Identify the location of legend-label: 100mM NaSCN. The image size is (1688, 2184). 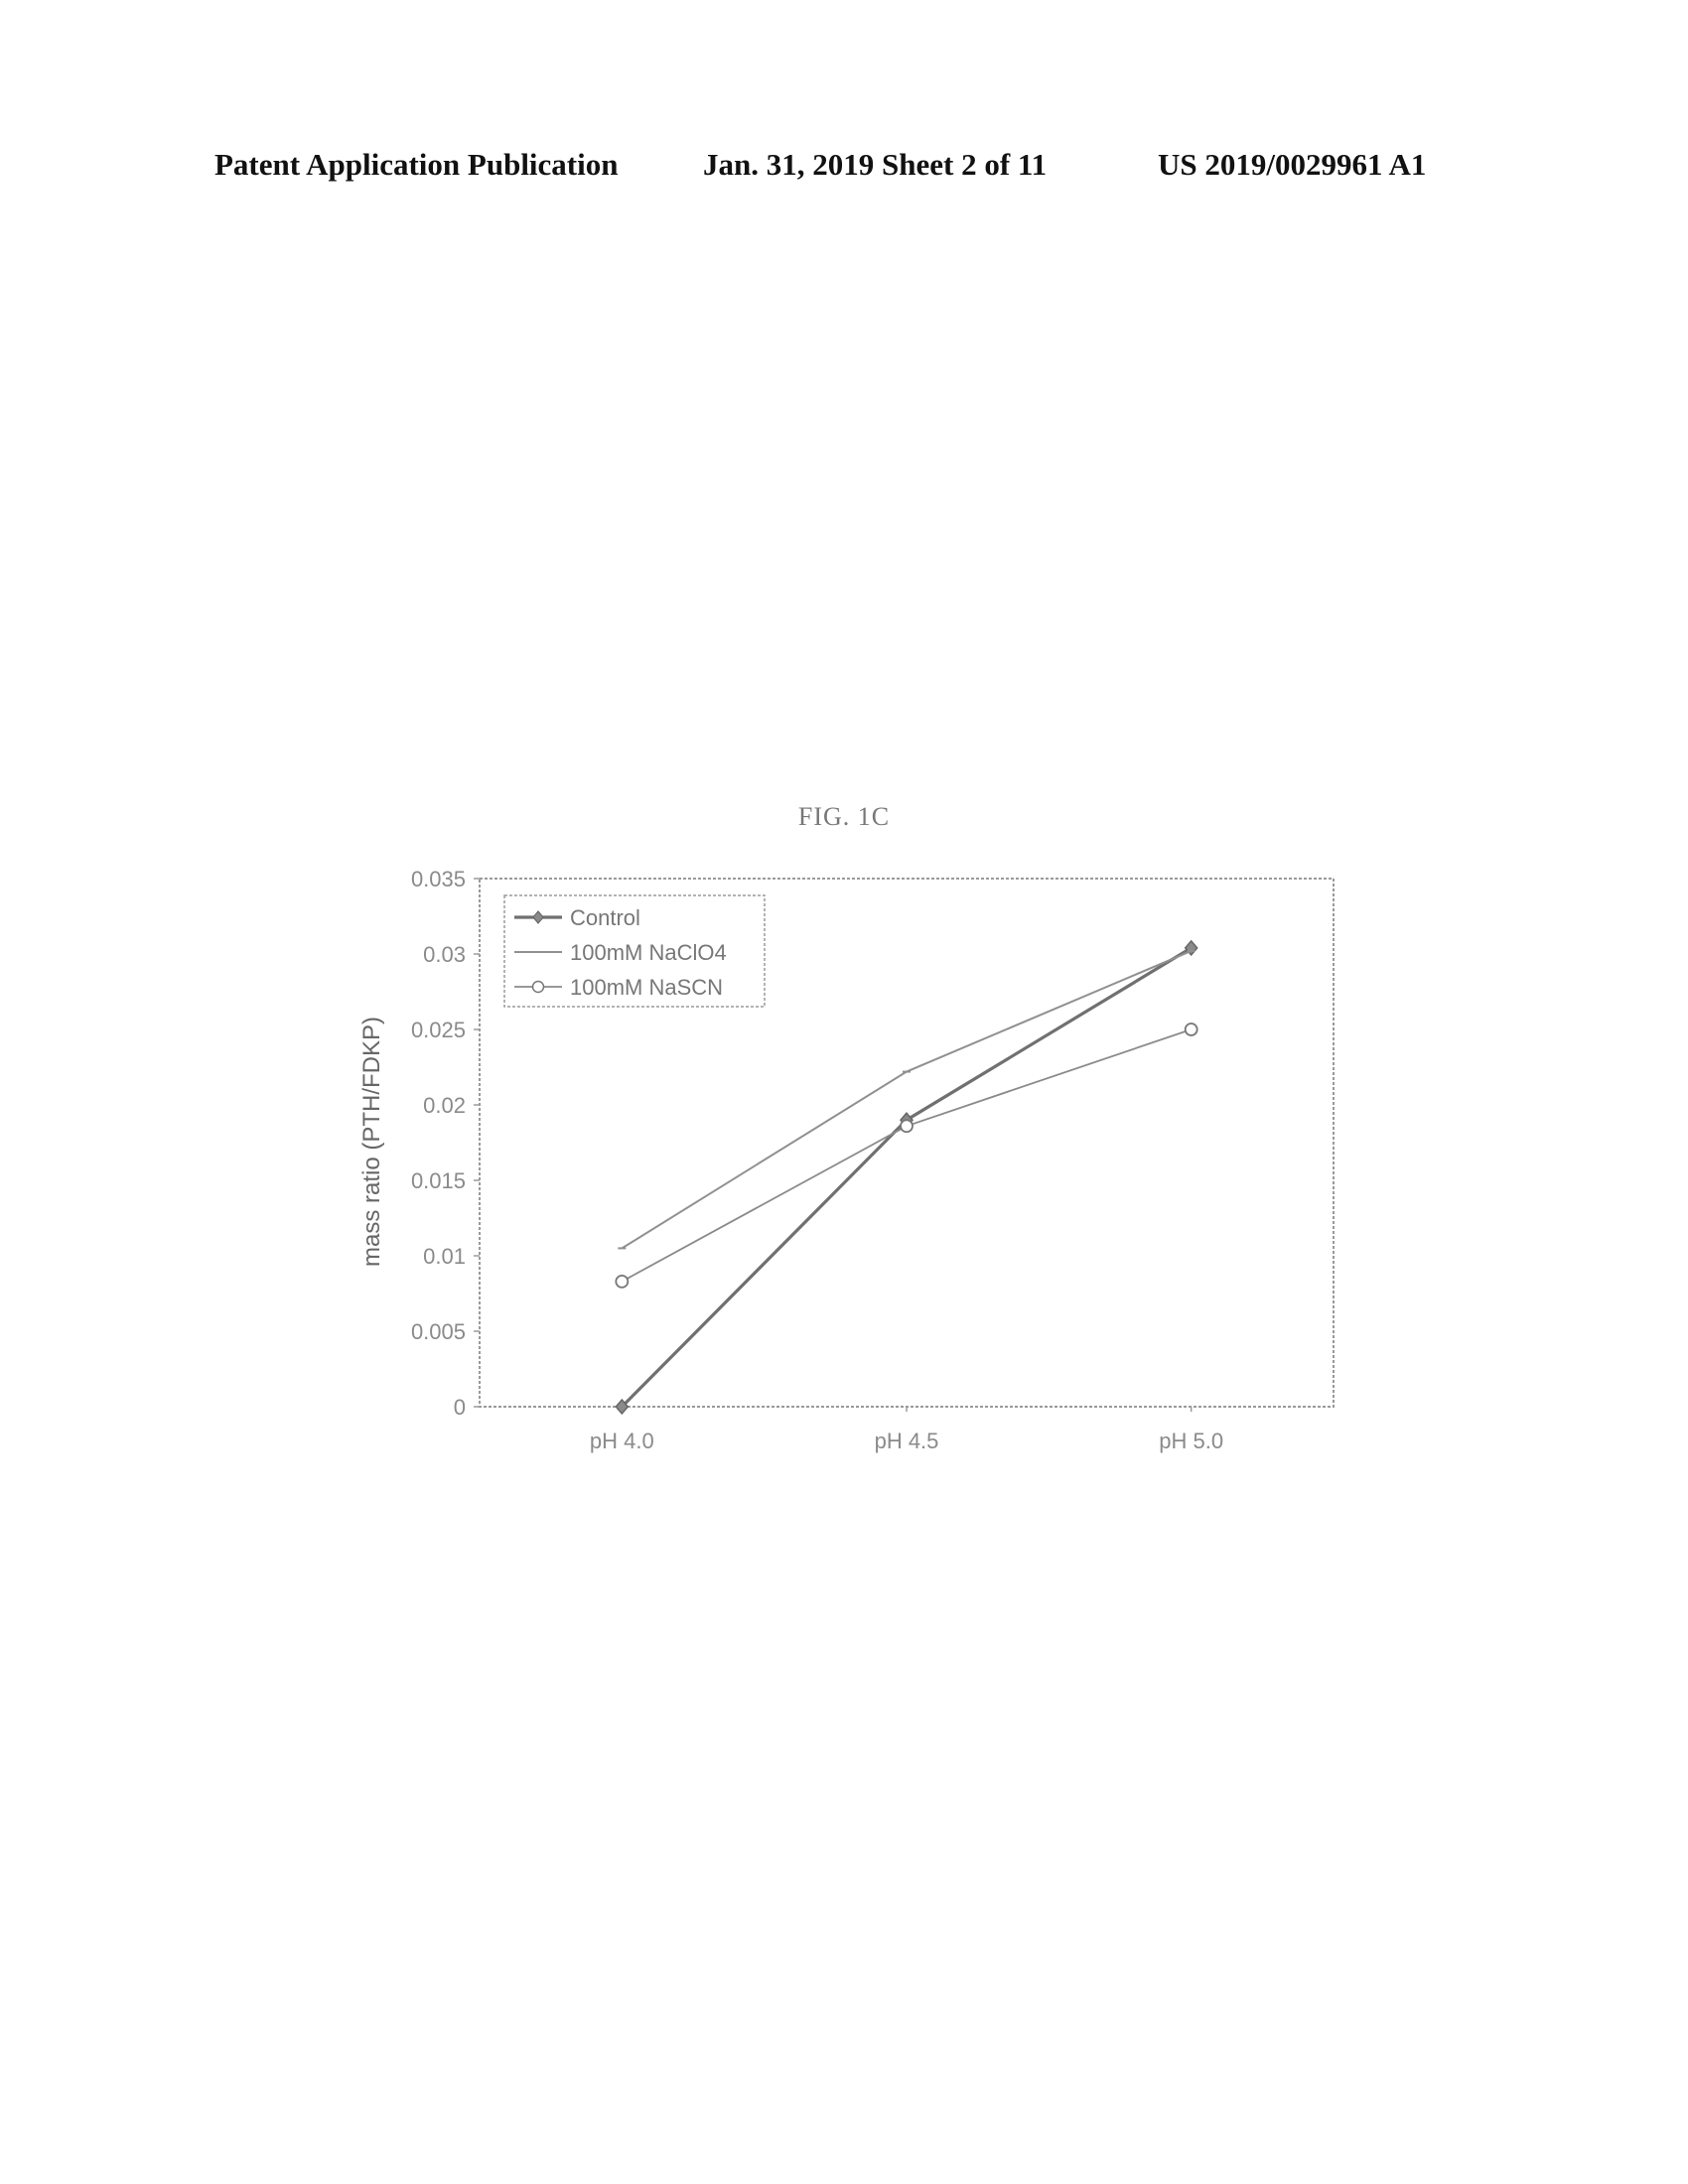
(646, 987).